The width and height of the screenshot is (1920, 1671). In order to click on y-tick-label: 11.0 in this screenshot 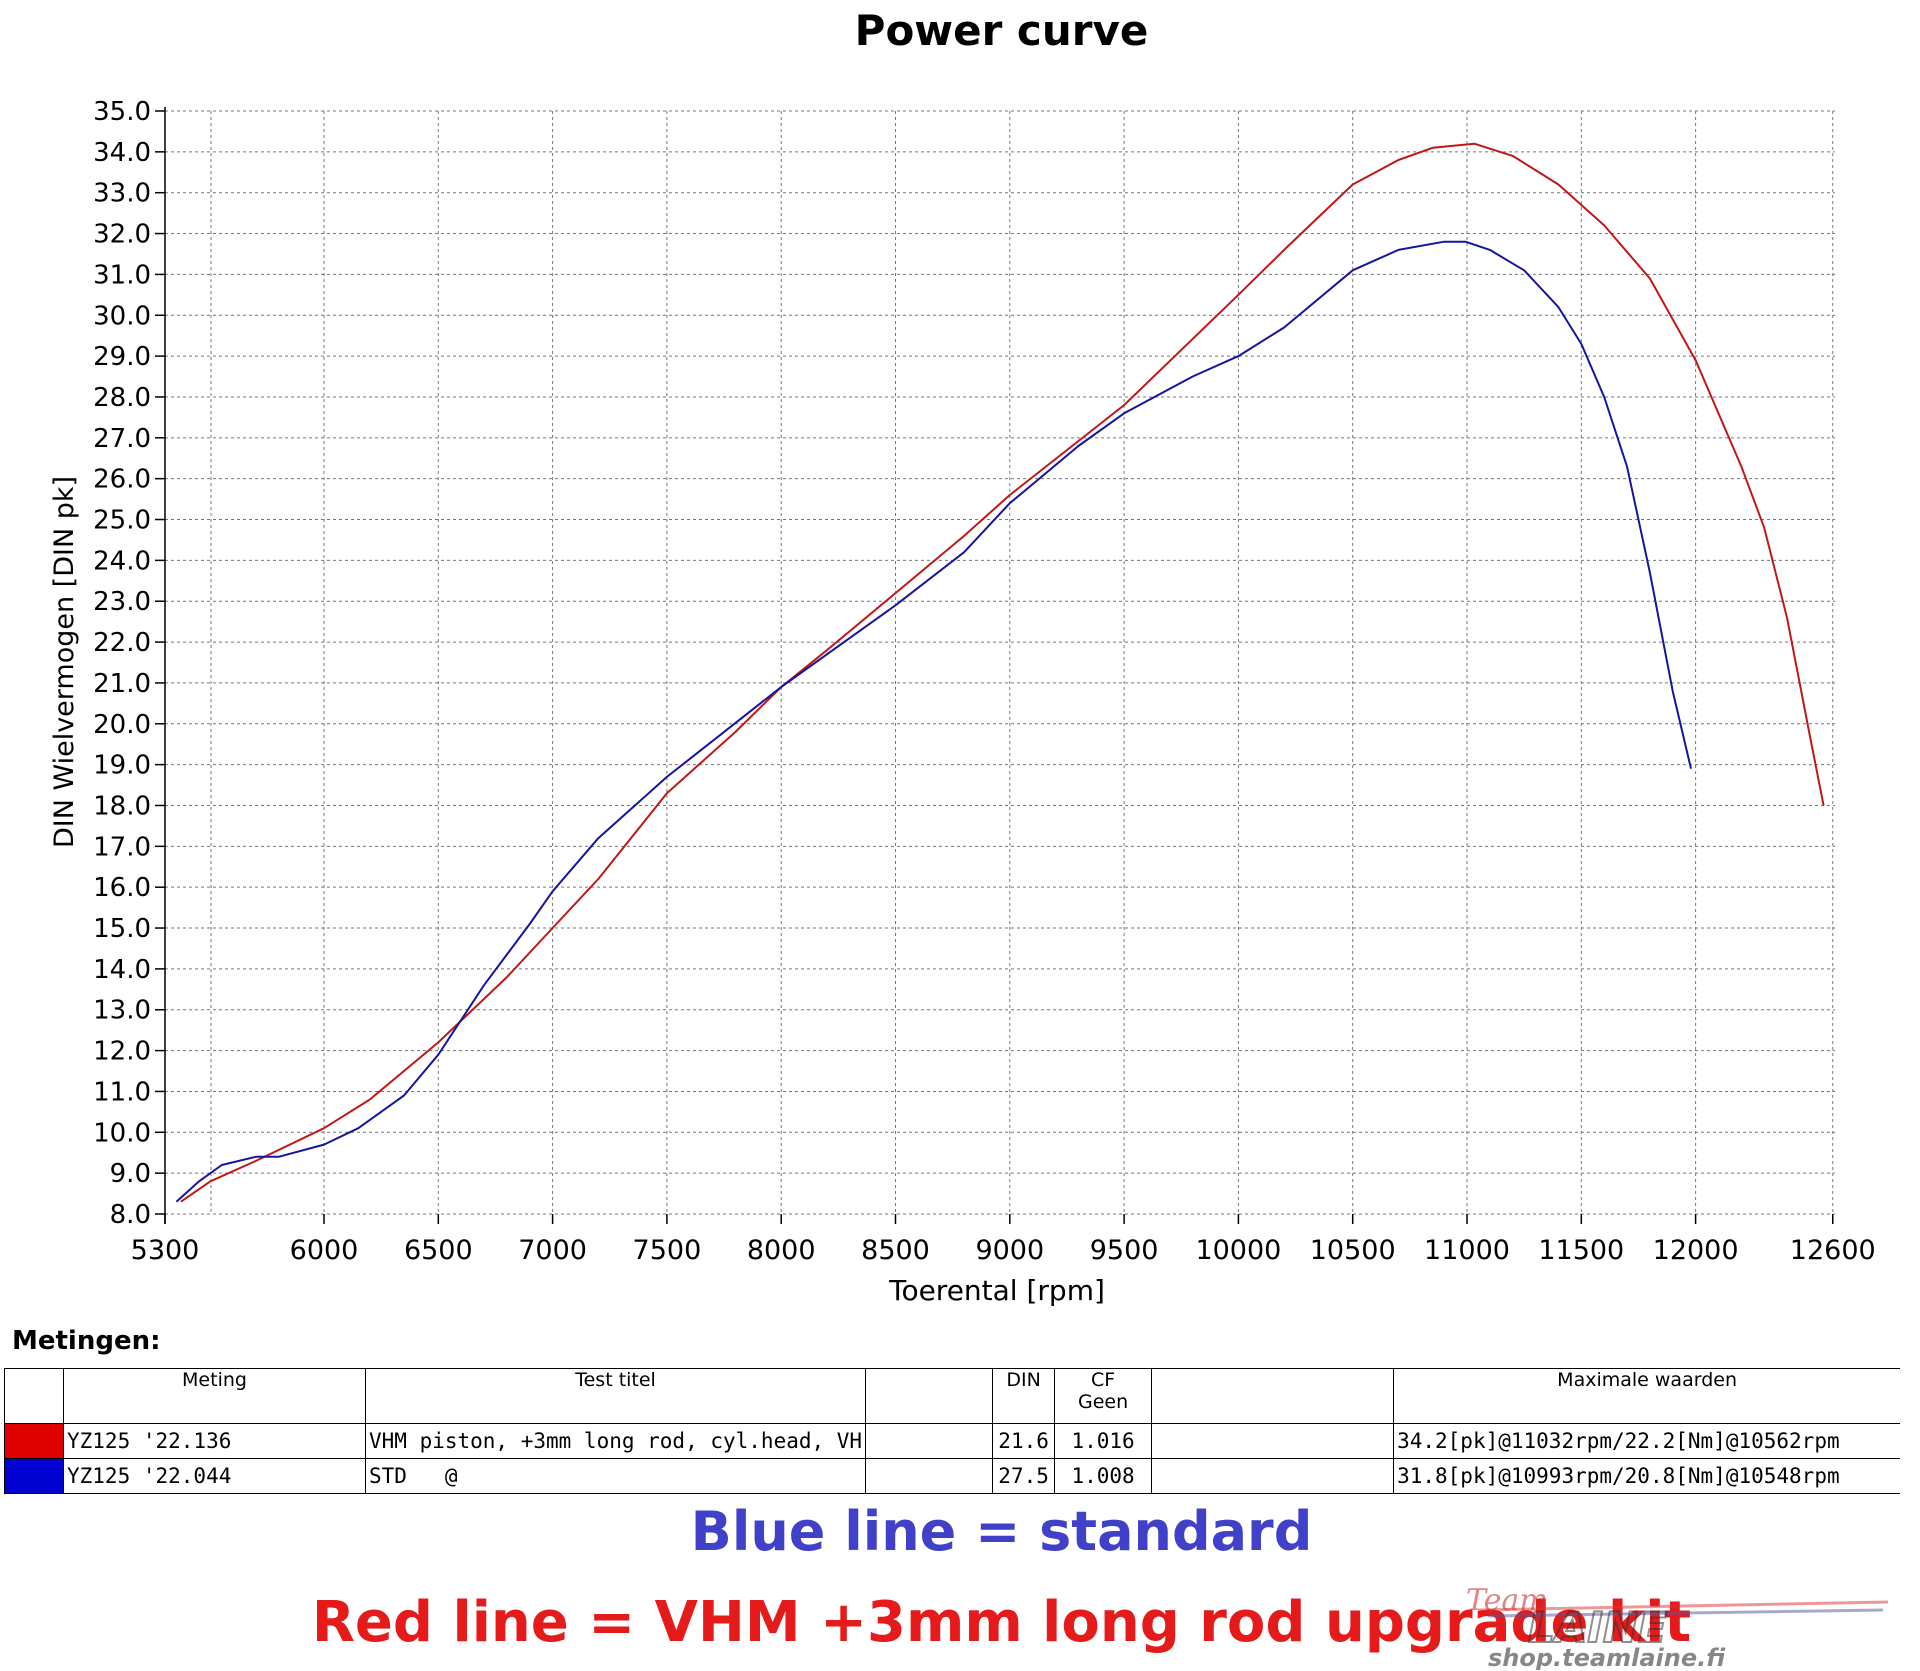, I will do `click(122, 1092)`.